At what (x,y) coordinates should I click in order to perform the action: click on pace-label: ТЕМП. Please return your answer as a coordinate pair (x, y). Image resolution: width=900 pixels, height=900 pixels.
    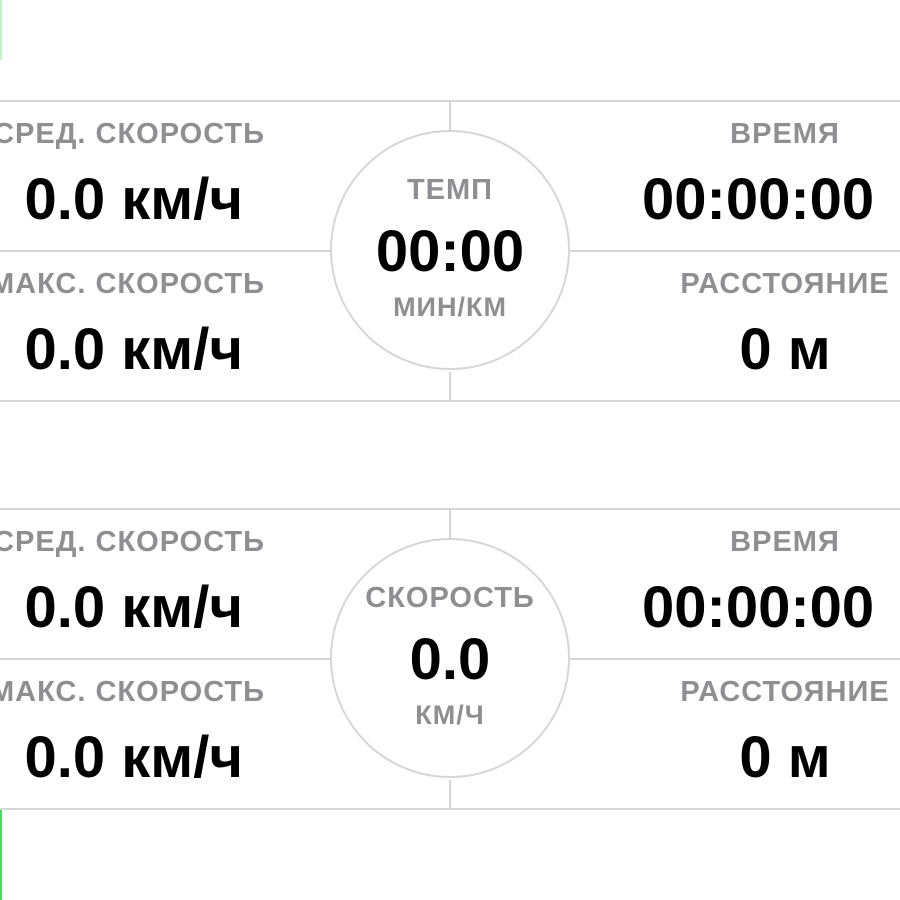
    Looking at the image, I should click on (450, 190).